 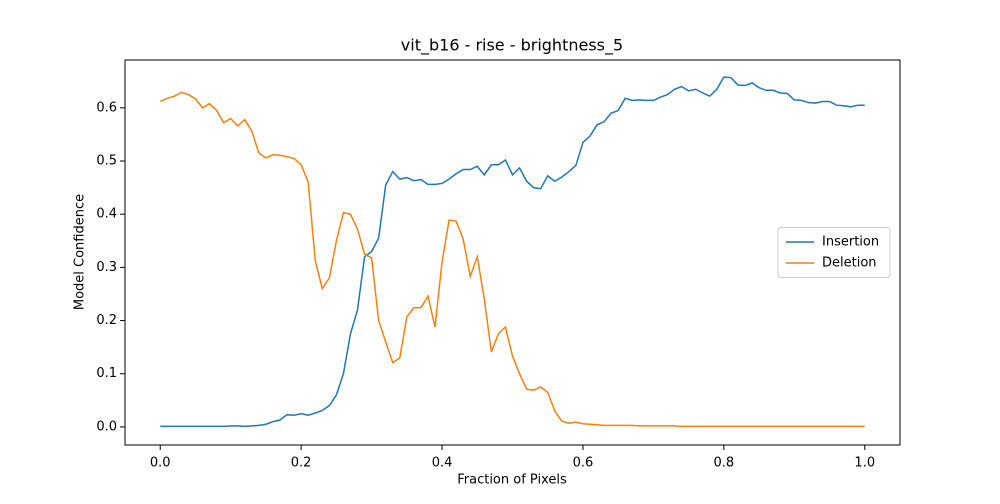 What do you see at coordinates (106, 320) in the screenshot?
I see `y-tick-label: 0.2` at bounding box center [106, 320].